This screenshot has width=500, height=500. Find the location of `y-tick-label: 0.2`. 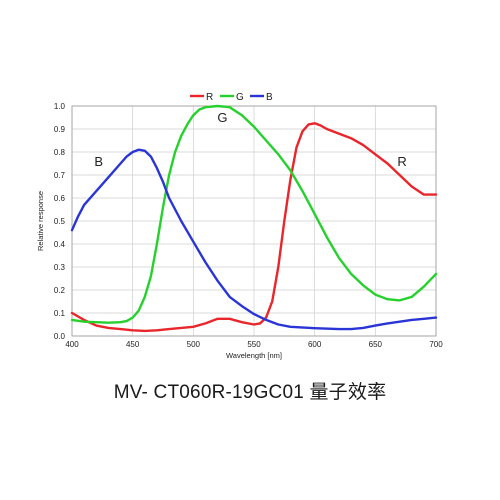

y-tick-label: 0.2 is located at coordinates (60, 290).